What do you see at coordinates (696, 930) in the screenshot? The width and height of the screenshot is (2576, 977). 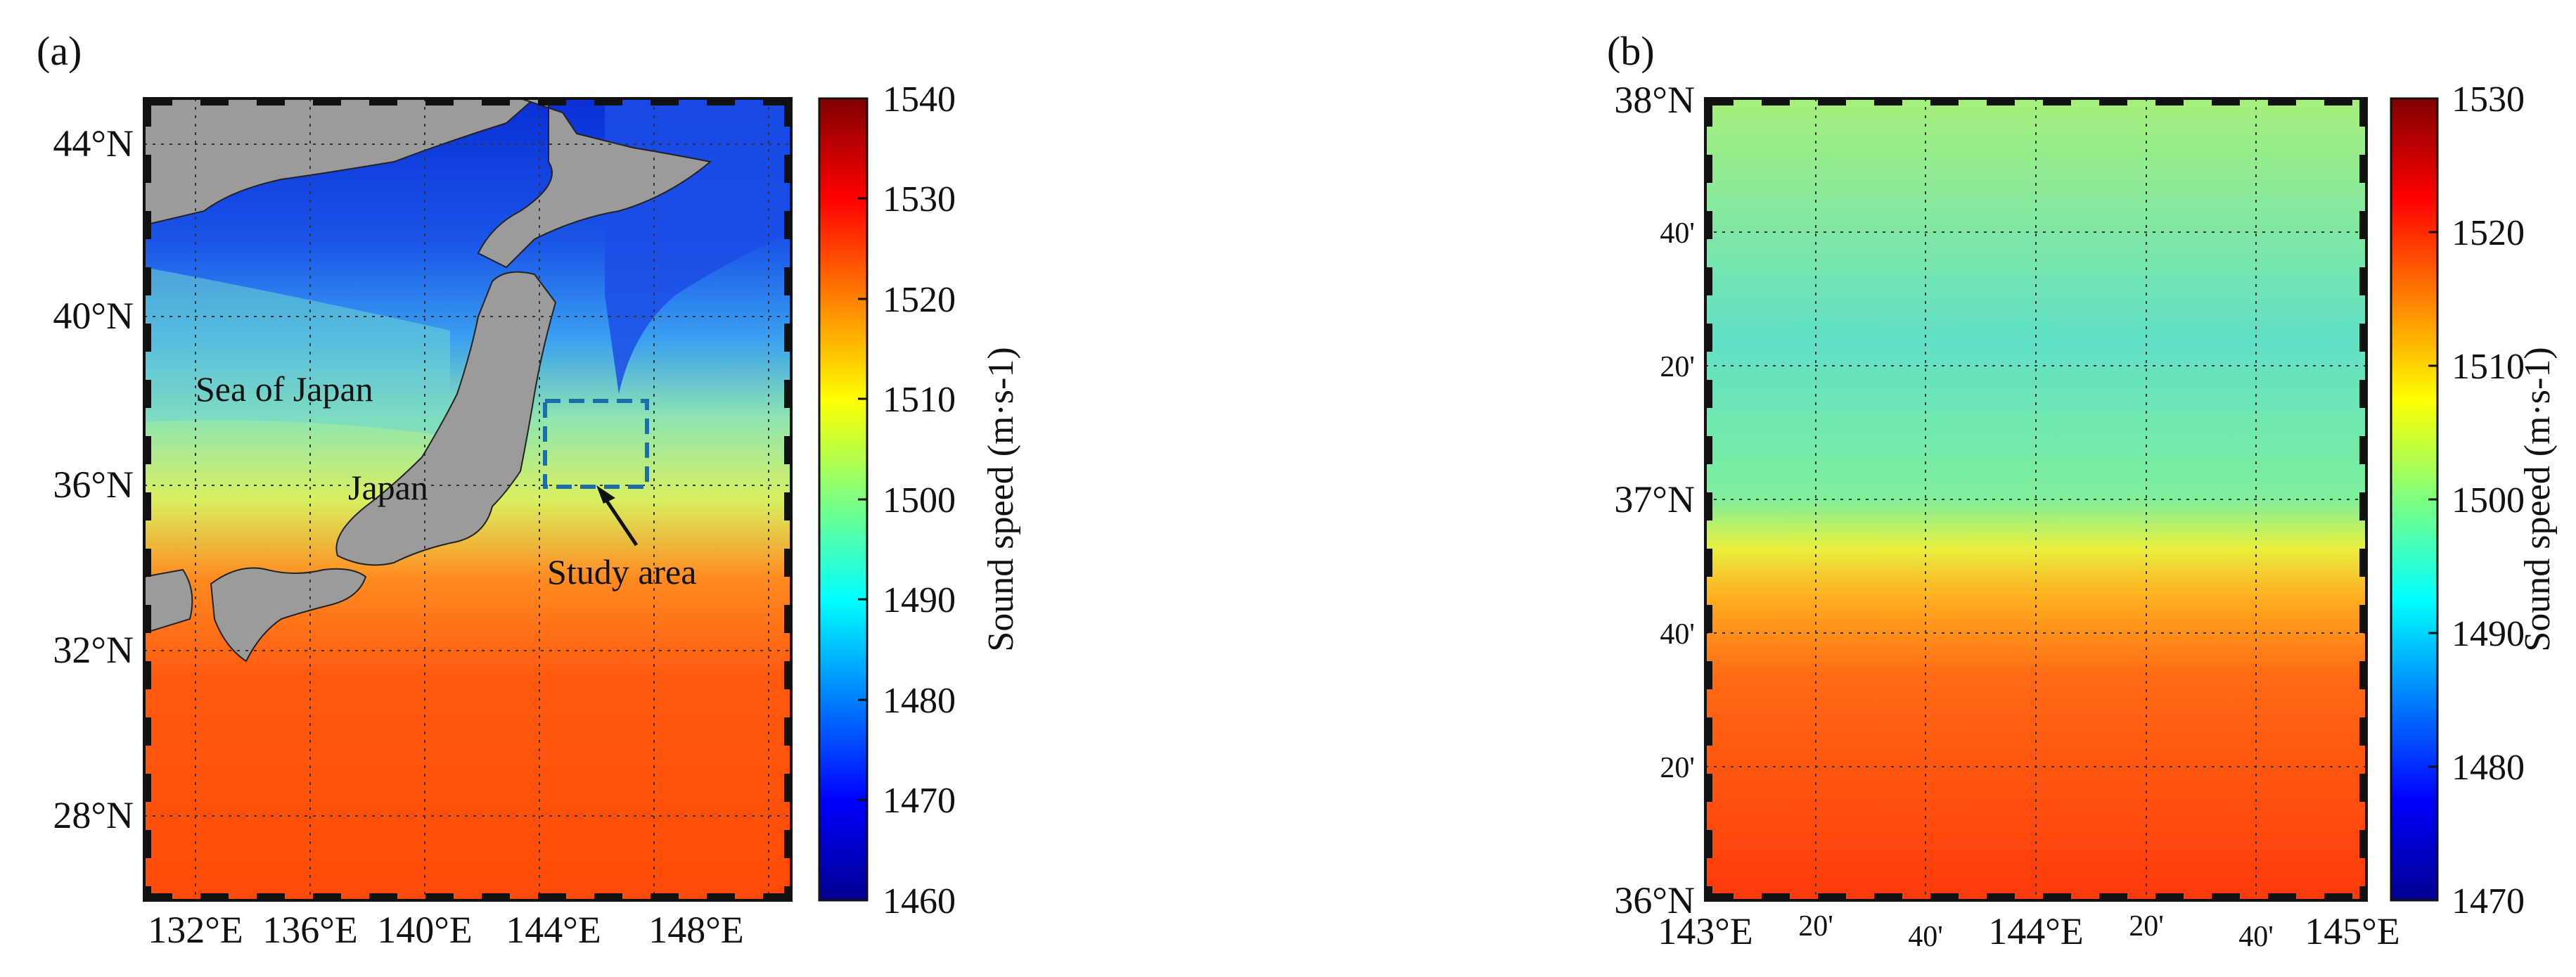 I see `panel-a-lon-148: 148°E` at bounding box center [696, 930].